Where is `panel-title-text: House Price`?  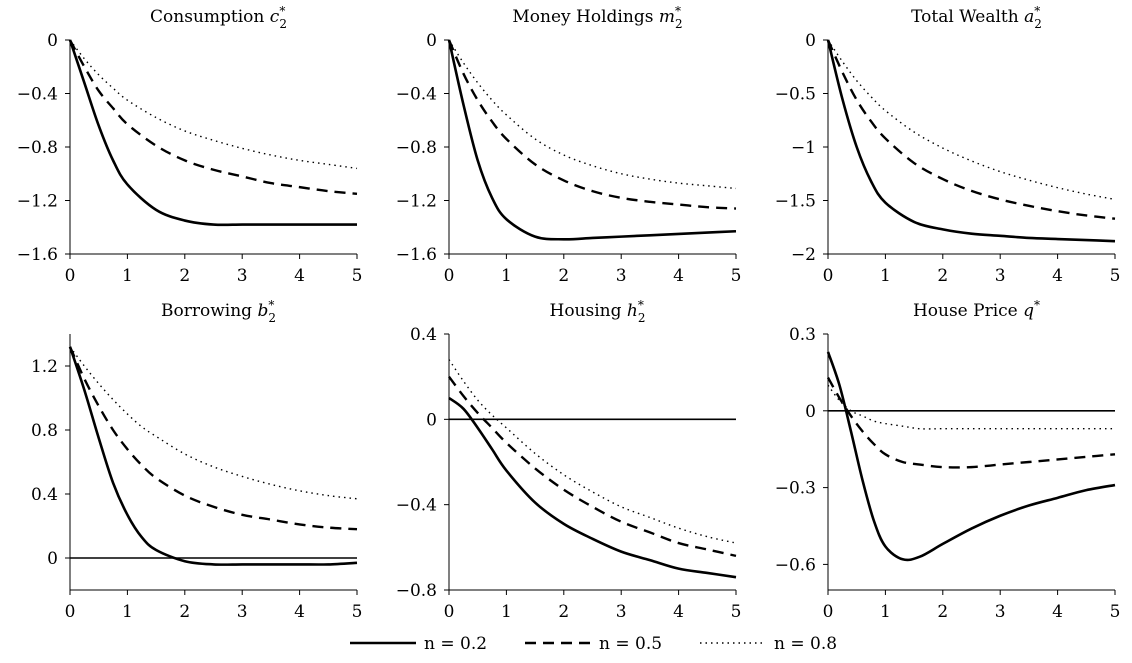 panel-title-text: House Price is located at coordinates (968, 311).